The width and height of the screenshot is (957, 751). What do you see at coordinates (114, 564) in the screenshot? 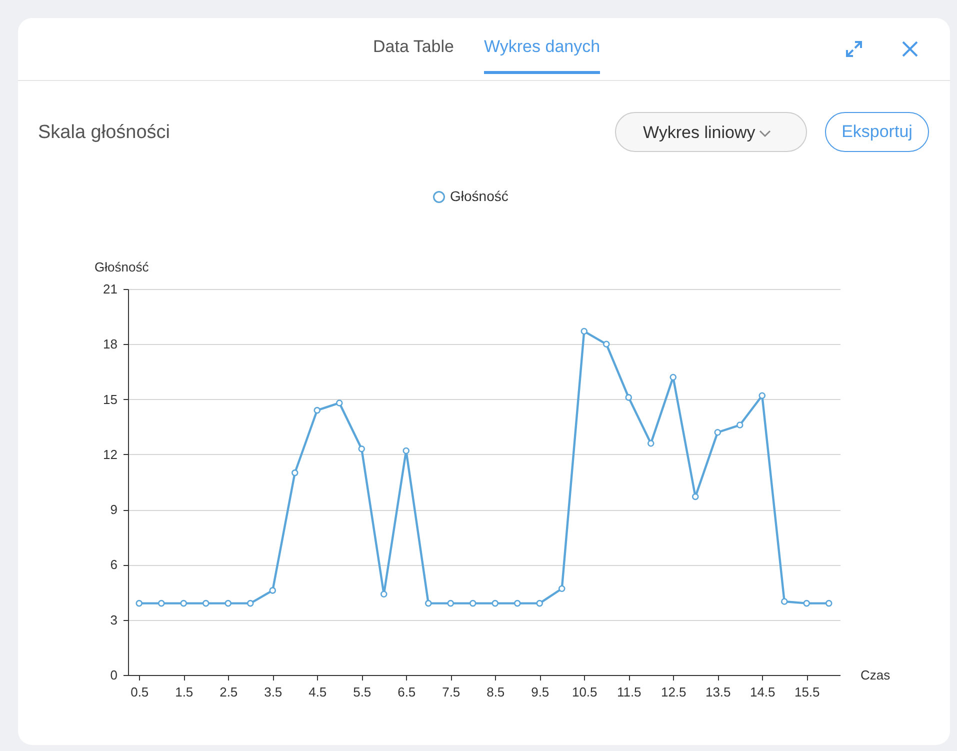
I see `y-tick-label: 6` at bounding box center [114, 564].